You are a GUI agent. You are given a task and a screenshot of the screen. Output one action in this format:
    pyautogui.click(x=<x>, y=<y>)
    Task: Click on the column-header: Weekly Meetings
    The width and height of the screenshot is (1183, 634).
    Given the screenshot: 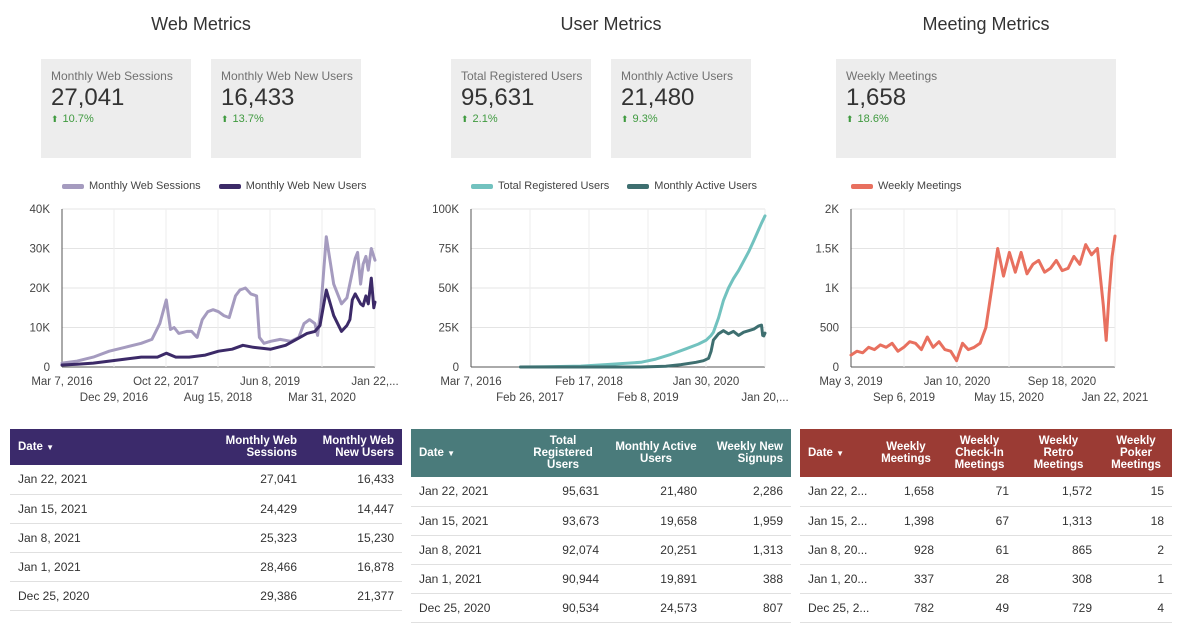 What is the action you would take?
    pyautogui.click(x=906, y=453)
    